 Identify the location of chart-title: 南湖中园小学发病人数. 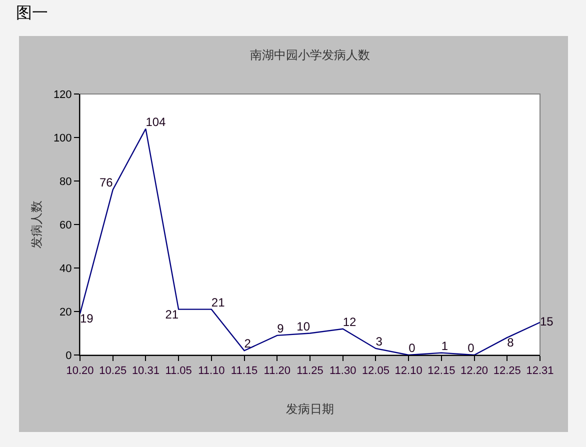
(310, 55).